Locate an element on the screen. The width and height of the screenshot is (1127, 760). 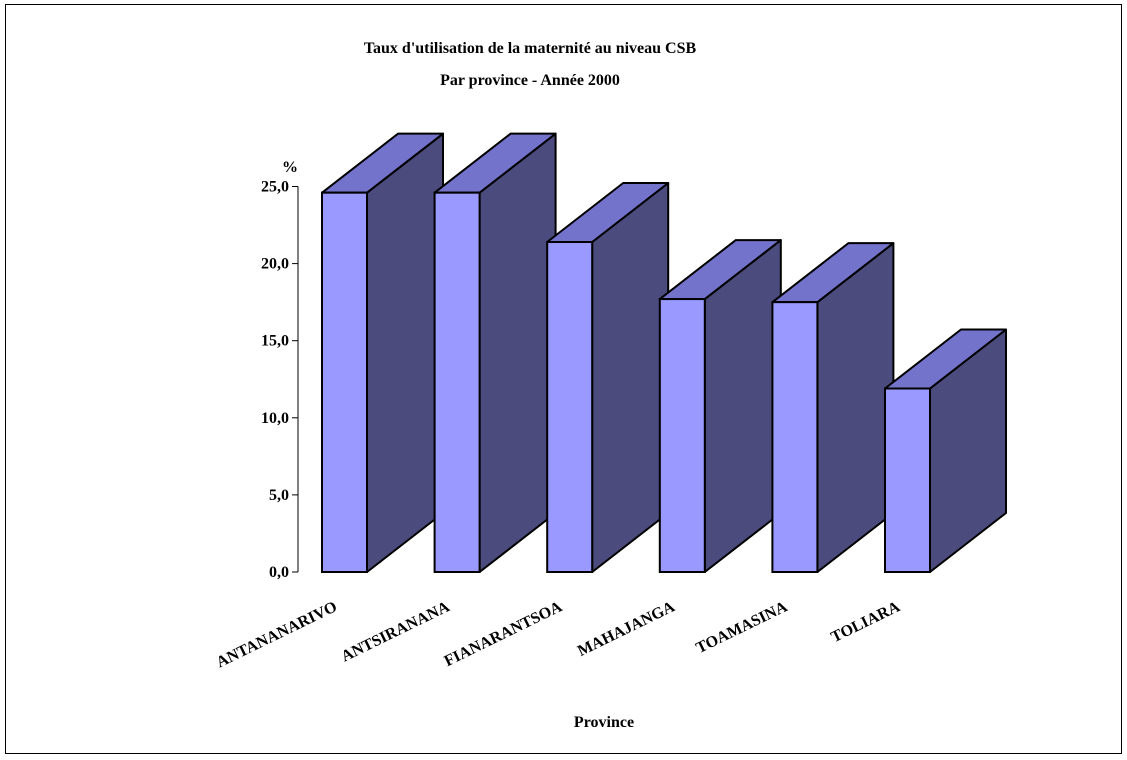
category-label: FIANARANTSOA is located at coordinates (504, 634).